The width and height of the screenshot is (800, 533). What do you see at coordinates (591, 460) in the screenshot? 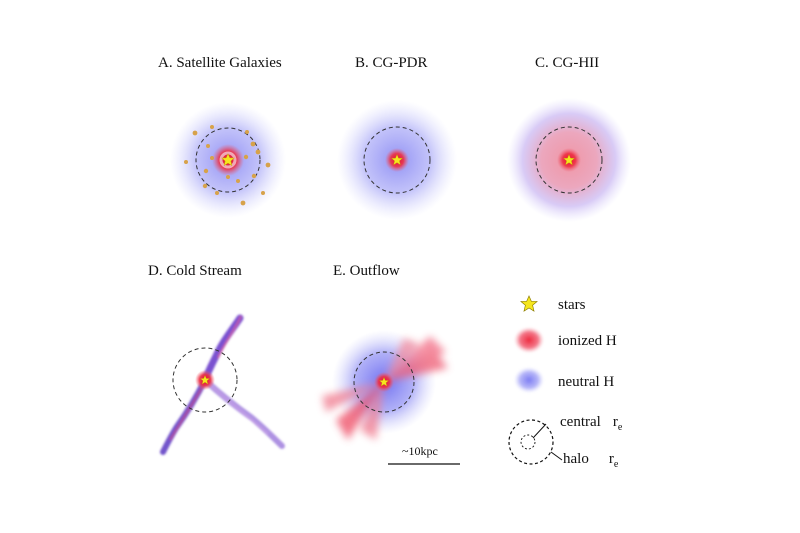
I see `legend-halo-label: halo re` at bounding box center [591, 460].